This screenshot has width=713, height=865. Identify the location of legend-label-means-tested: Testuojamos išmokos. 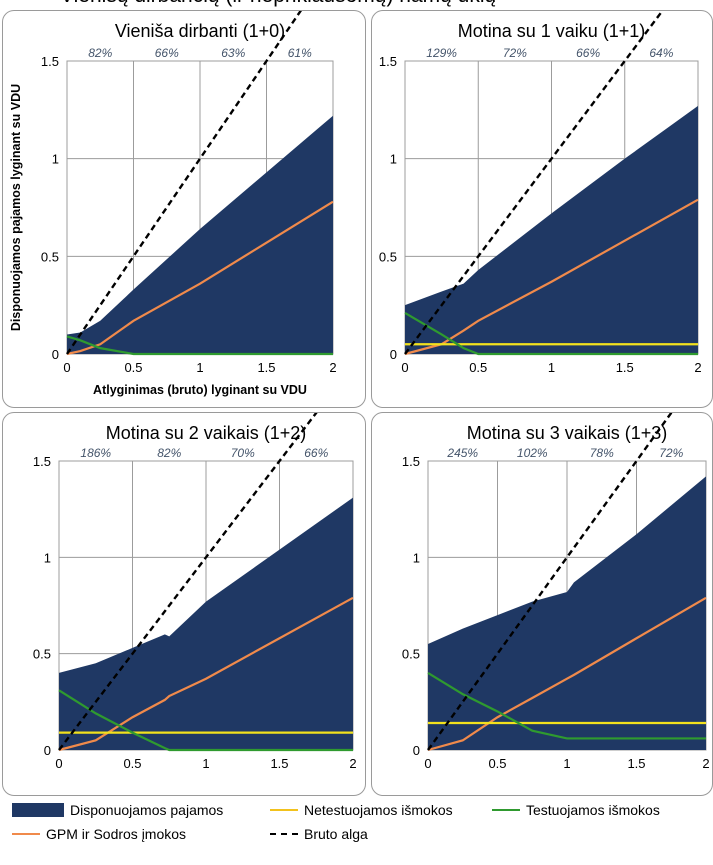
(593, 810).